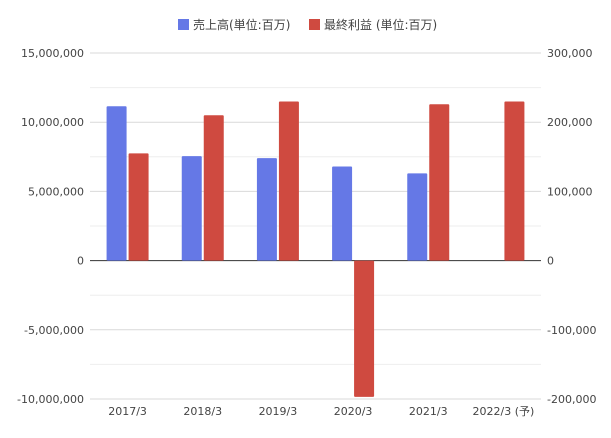  Describe the element at coordinates (571, 399) in the screenshot. I see `right-axis-tick-label: -200,000` at that location.